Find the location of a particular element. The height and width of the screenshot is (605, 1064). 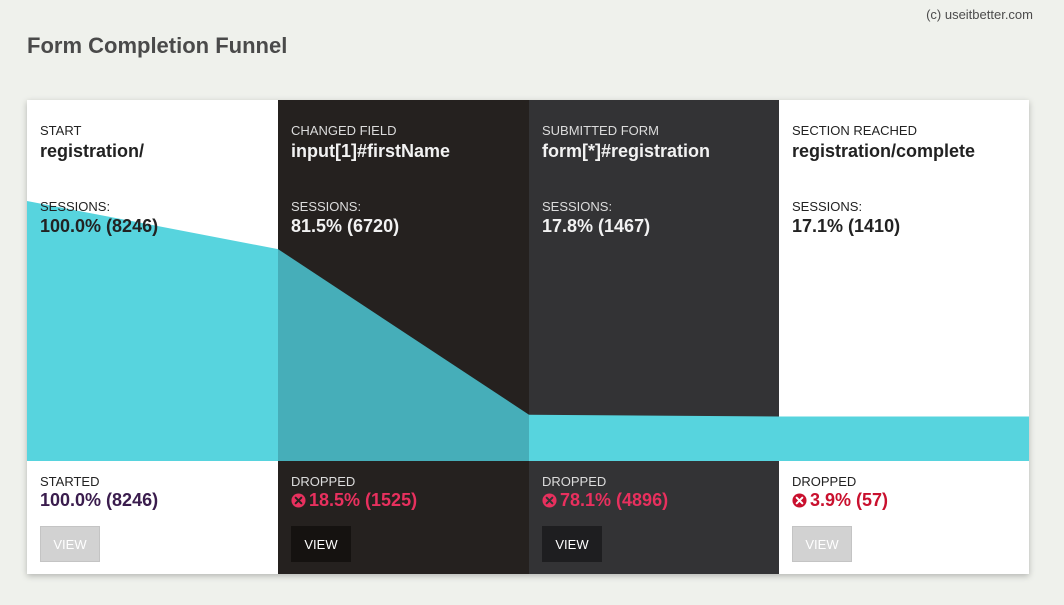

dropped-value: 3.9% (57) is located at coordinates (840, 500).